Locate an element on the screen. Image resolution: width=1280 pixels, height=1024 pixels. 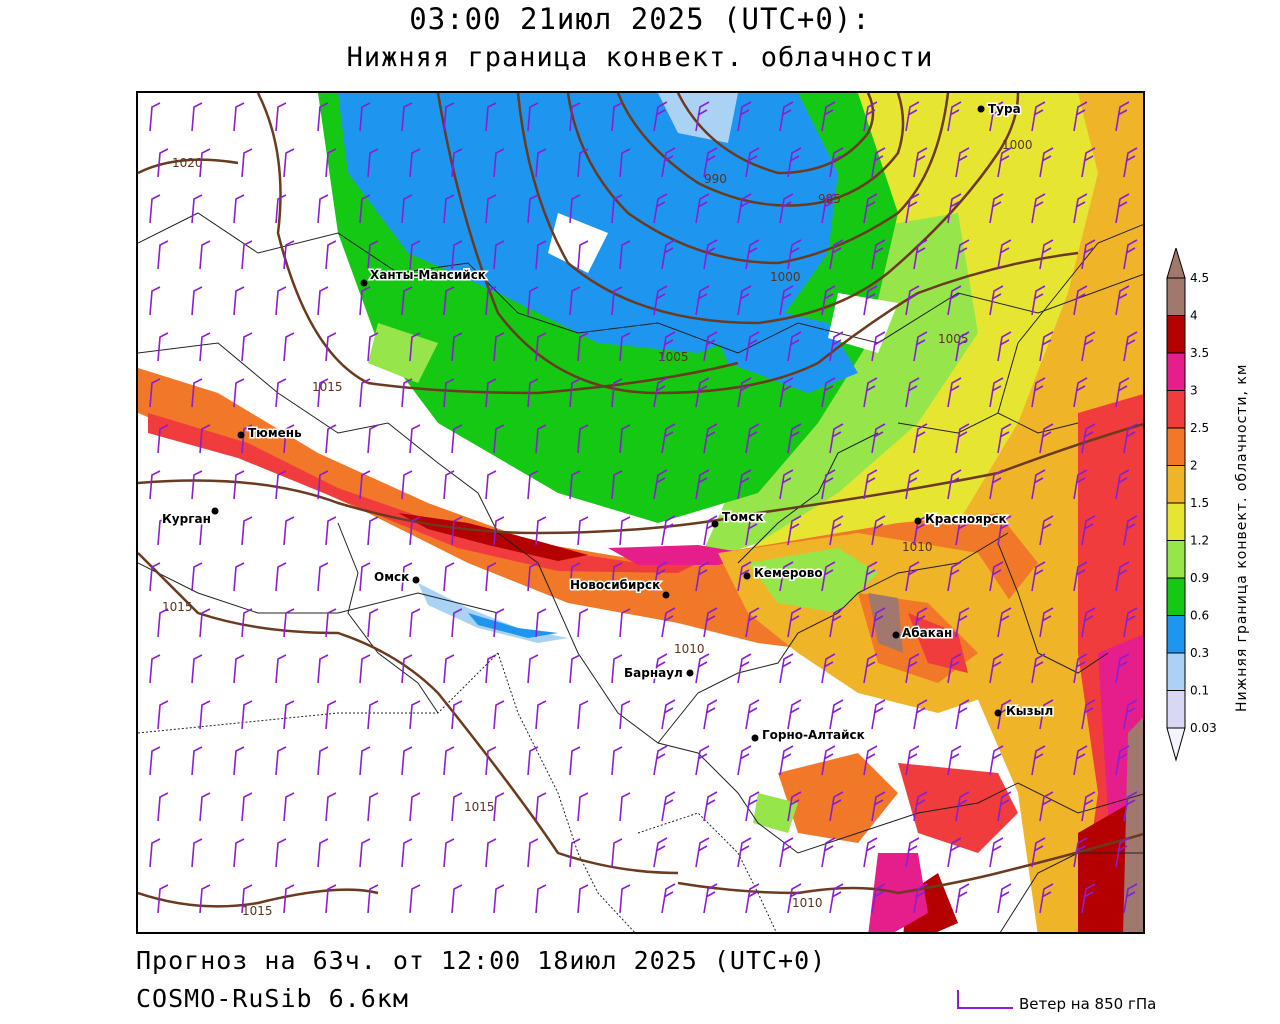
city-kurgan: Курган is located at coordinates (190, 517).